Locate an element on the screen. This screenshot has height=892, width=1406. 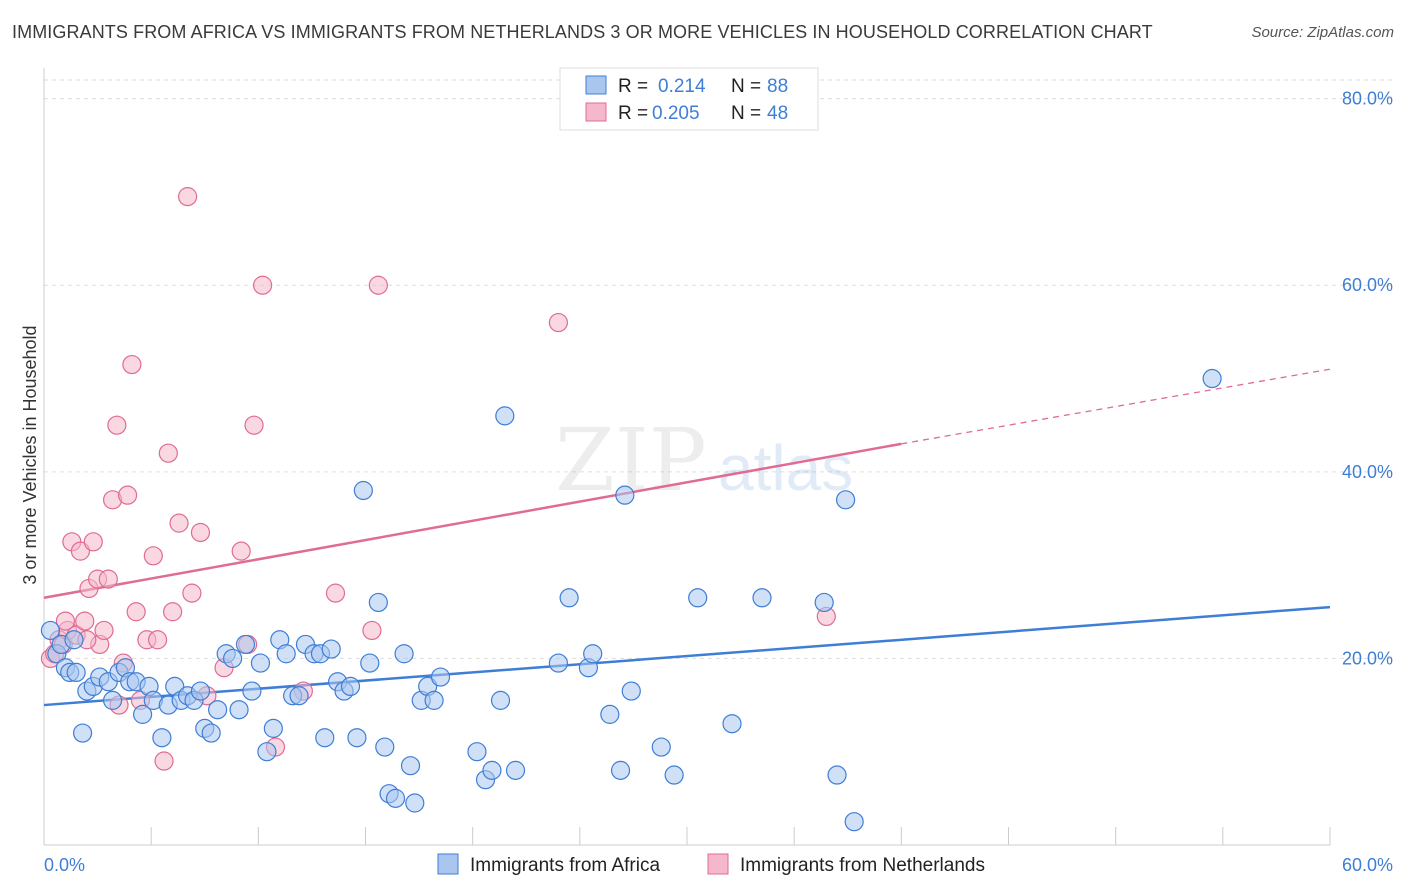
bottom-legend-africa: Immigrants from Africa is located at coordinates (565, 865).